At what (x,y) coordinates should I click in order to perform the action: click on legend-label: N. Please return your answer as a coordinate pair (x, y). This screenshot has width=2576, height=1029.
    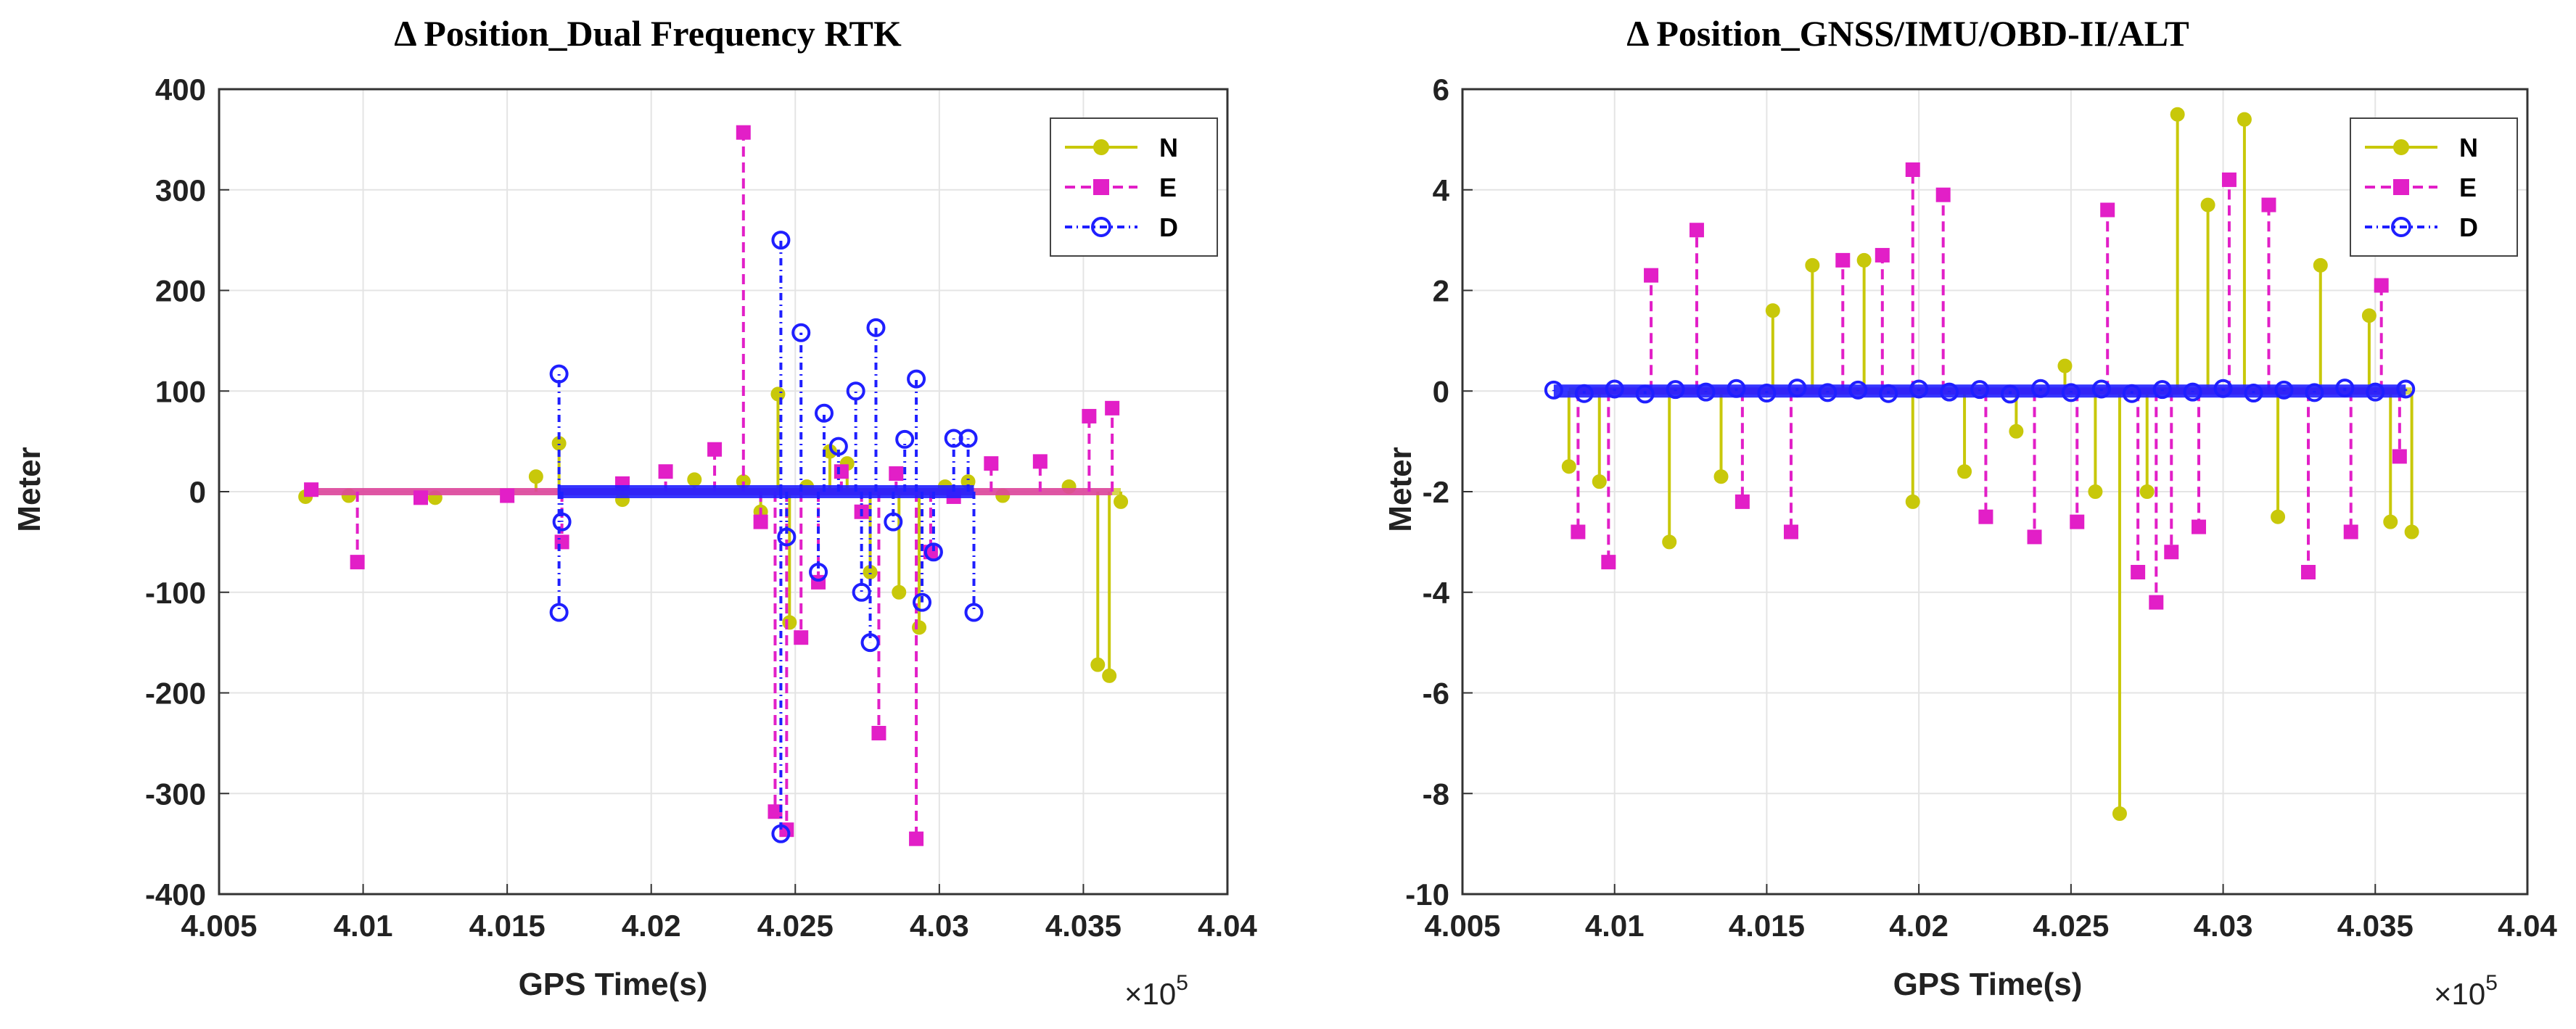
    Looking at the image, I should click on (2468, 147).